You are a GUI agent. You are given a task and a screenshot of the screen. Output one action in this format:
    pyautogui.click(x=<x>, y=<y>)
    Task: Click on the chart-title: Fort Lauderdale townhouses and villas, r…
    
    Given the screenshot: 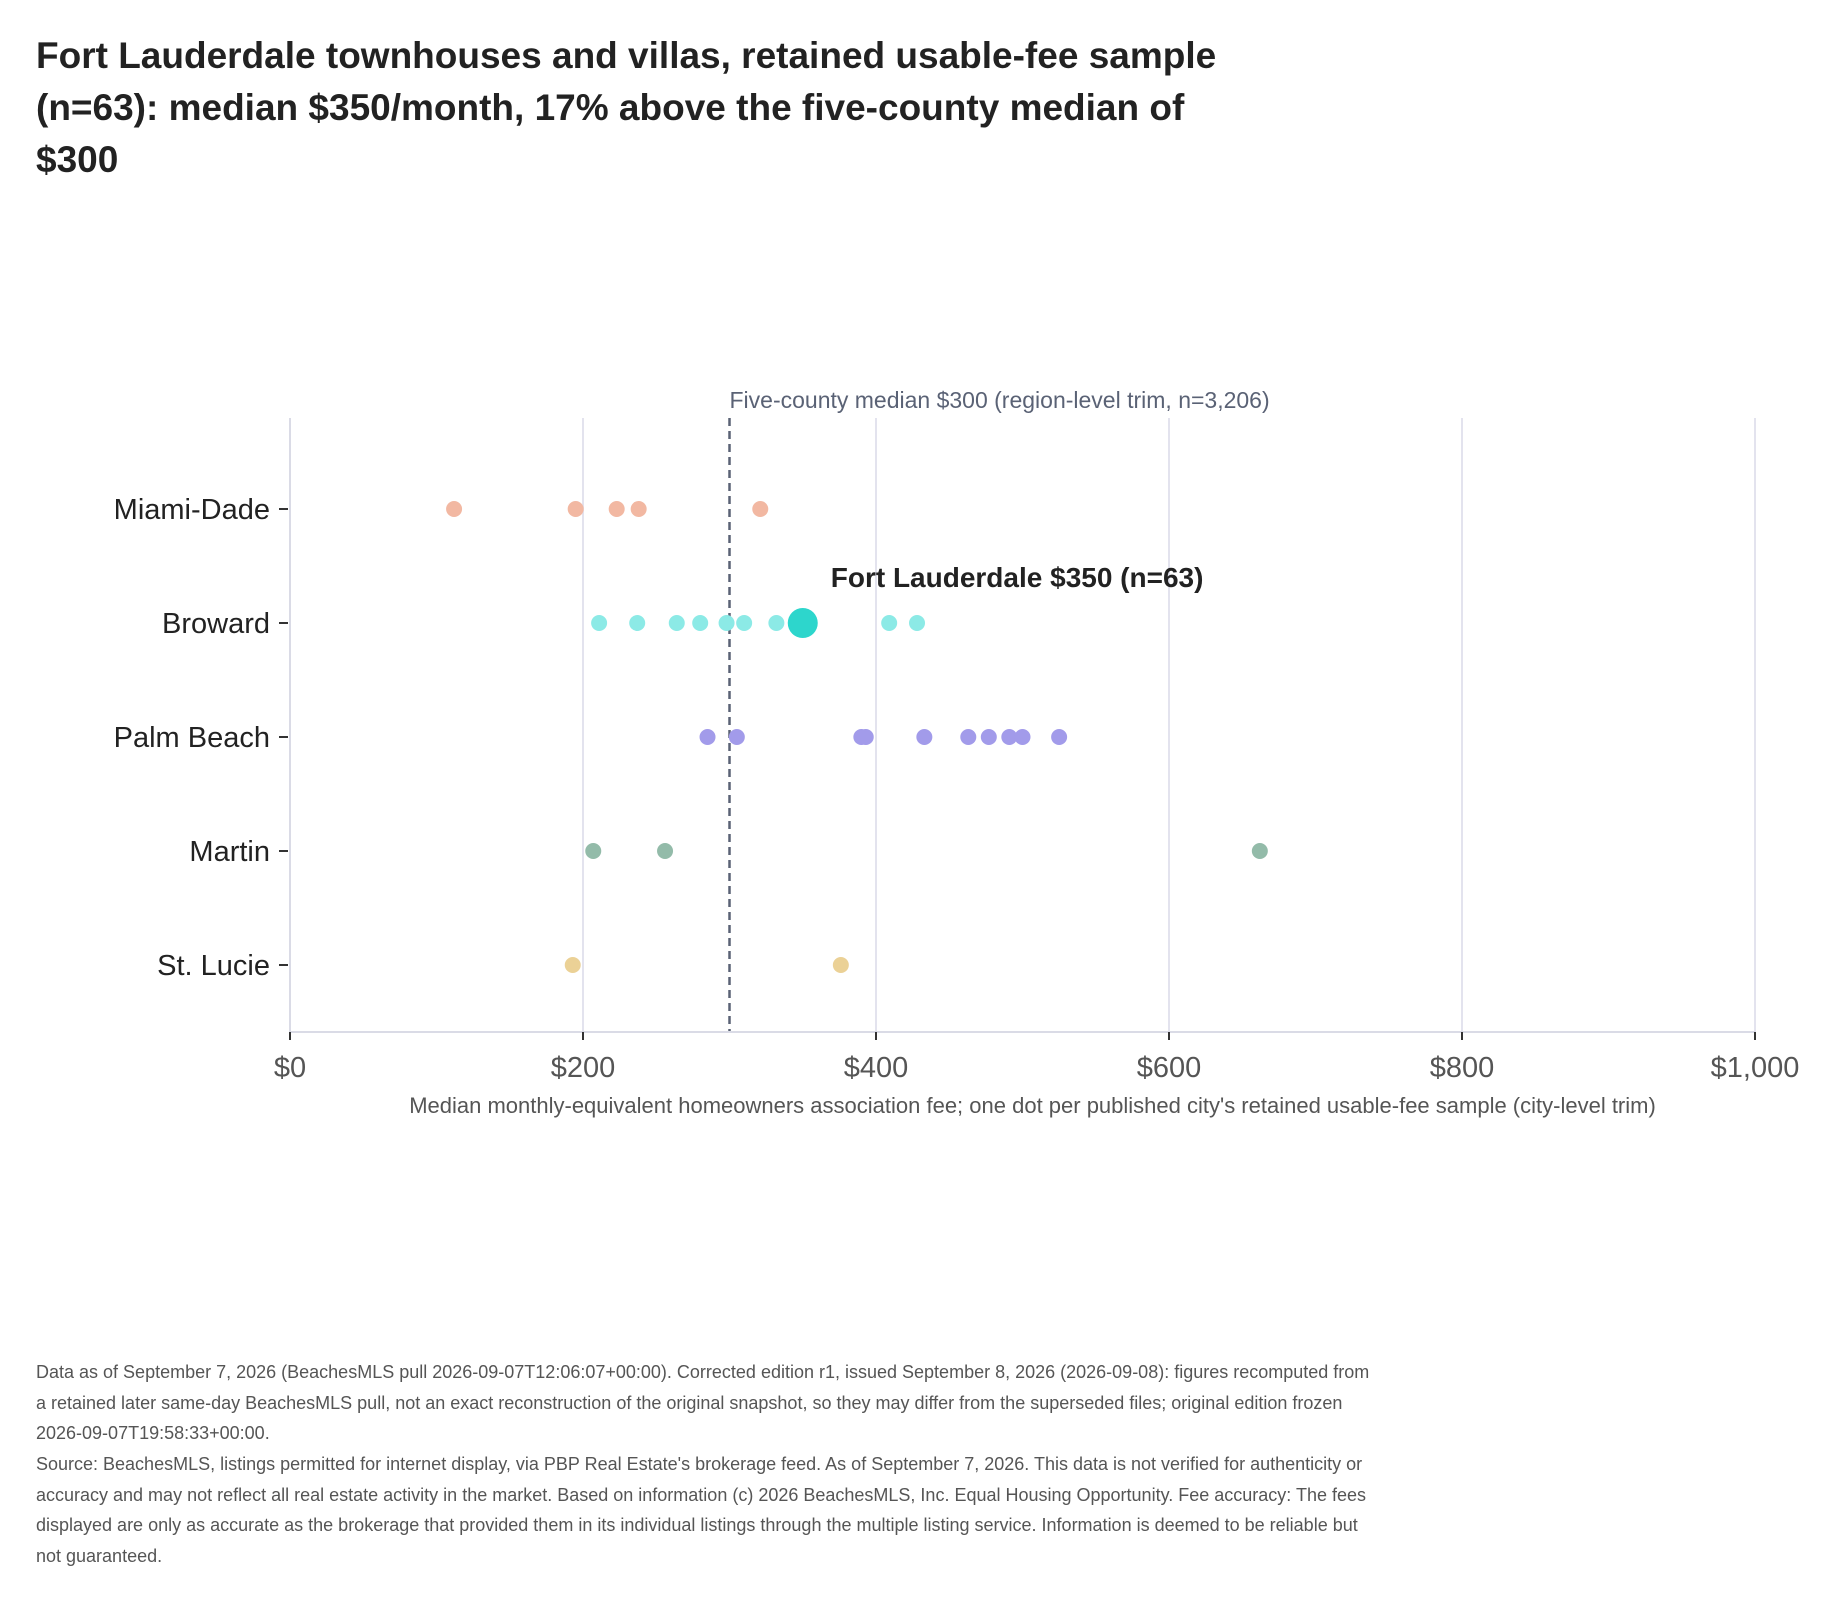 What is the action you would take?
    pyautogui.click(x=626, y=107)
    